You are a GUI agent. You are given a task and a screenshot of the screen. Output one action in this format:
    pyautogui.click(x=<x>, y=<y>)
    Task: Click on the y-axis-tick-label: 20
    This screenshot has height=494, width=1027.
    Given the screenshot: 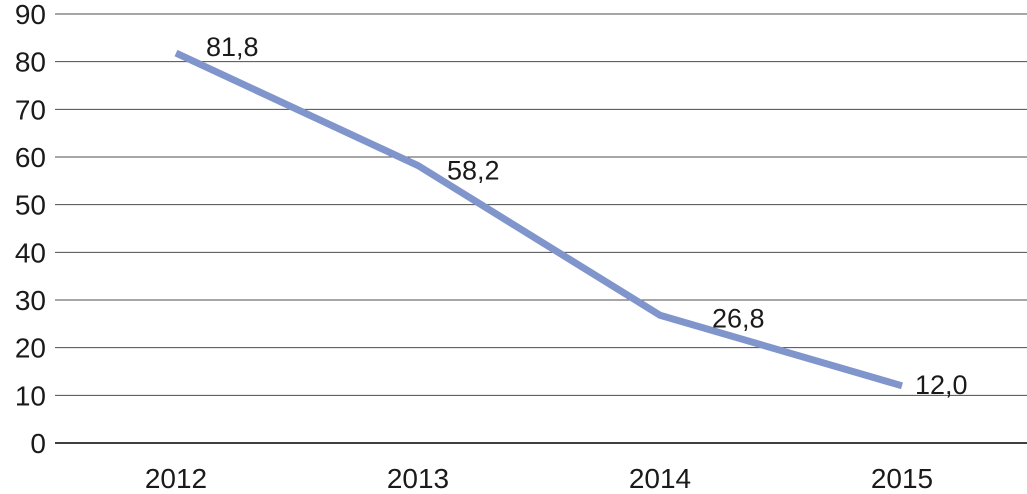 What is the action you would take?
    pyautogui.click(x=30, y=348)
    